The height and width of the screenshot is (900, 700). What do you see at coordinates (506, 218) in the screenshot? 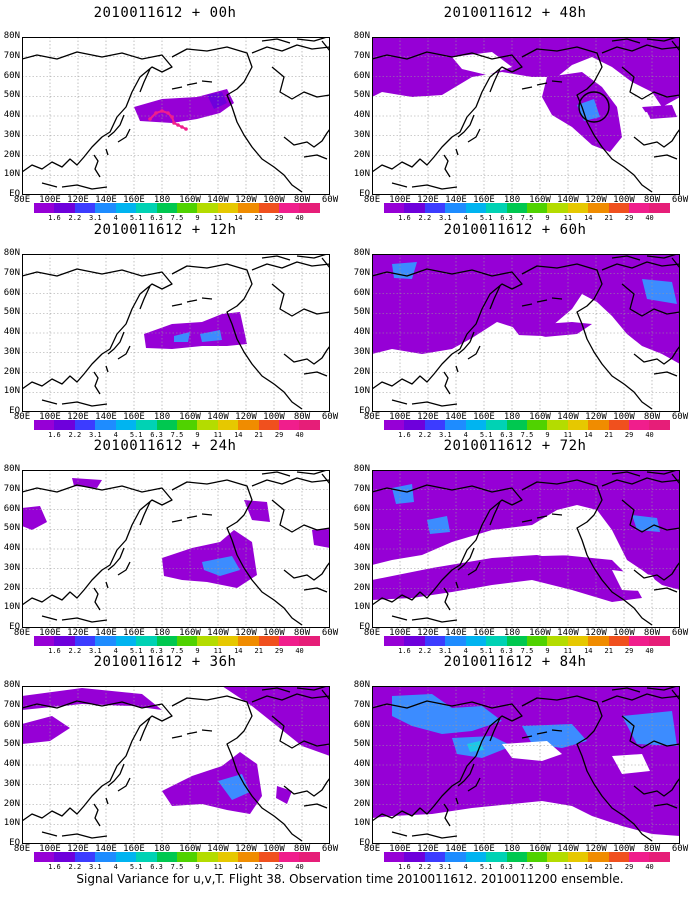
I see `colorbar-label: 6.3` at bounding box center [506, 218].